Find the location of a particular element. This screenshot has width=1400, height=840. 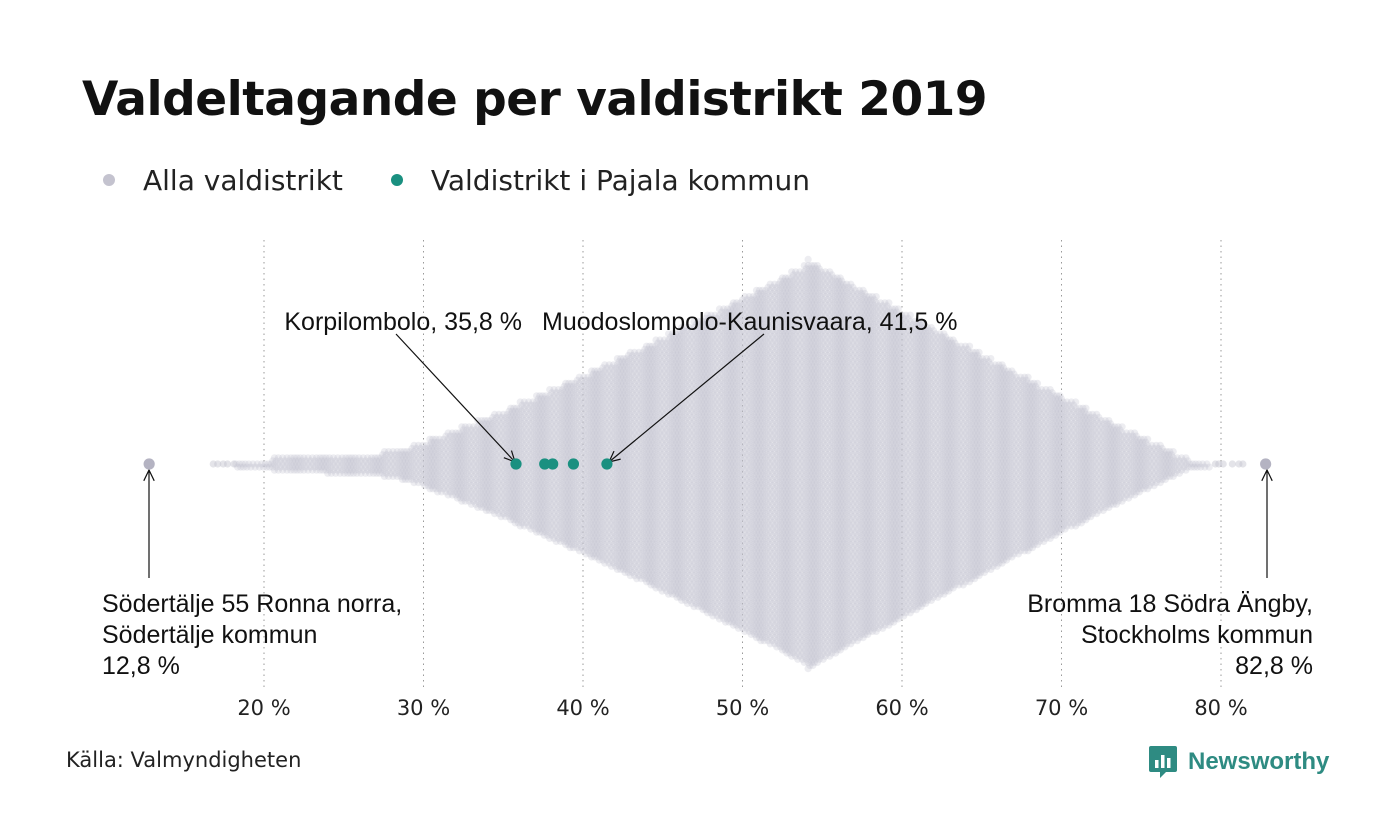

legend-swatch-all-districts is located at coordinates (109, 180).